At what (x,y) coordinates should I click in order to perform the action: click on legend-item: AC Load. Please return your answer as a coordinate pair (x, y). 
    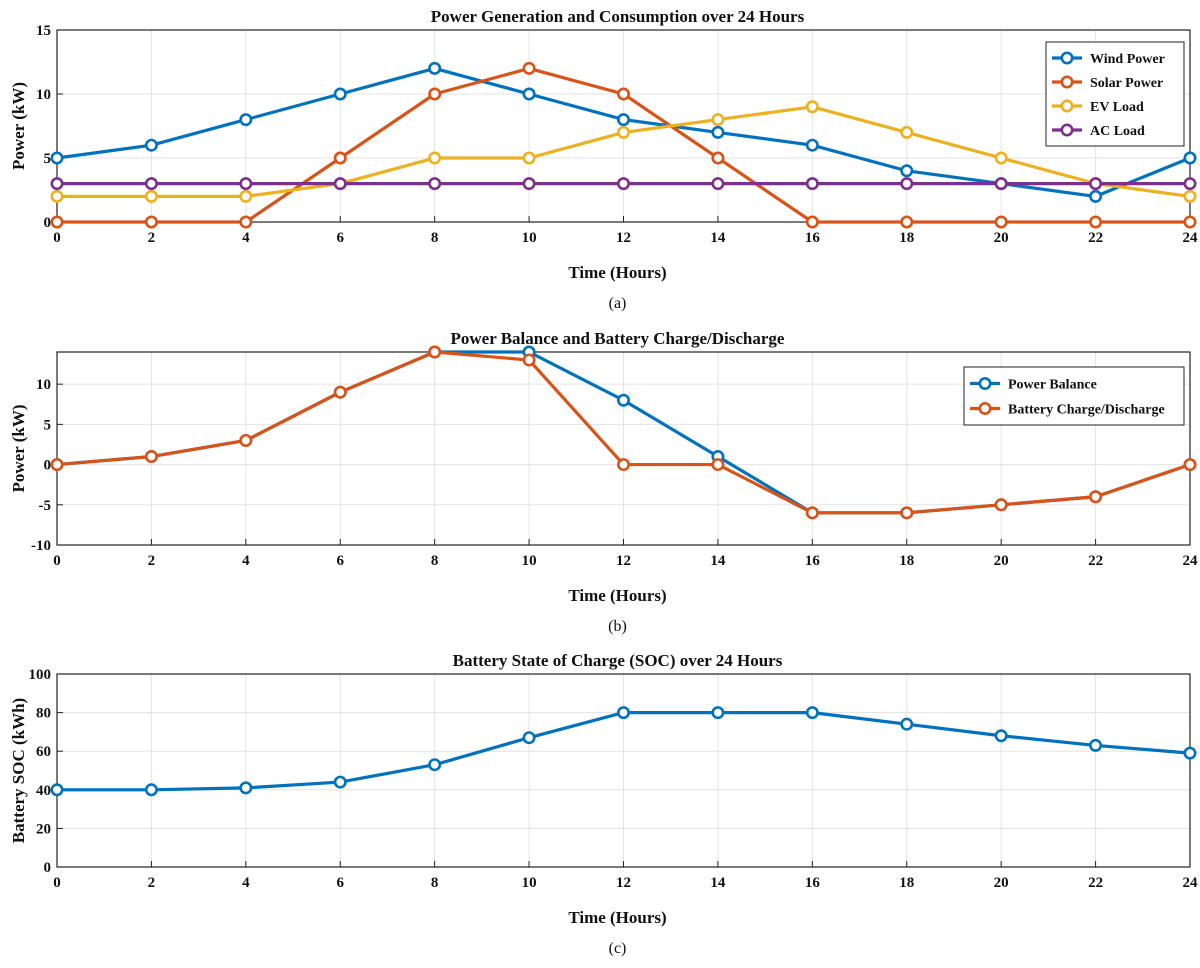
    Looking at the image, I should click on (1098, 131).